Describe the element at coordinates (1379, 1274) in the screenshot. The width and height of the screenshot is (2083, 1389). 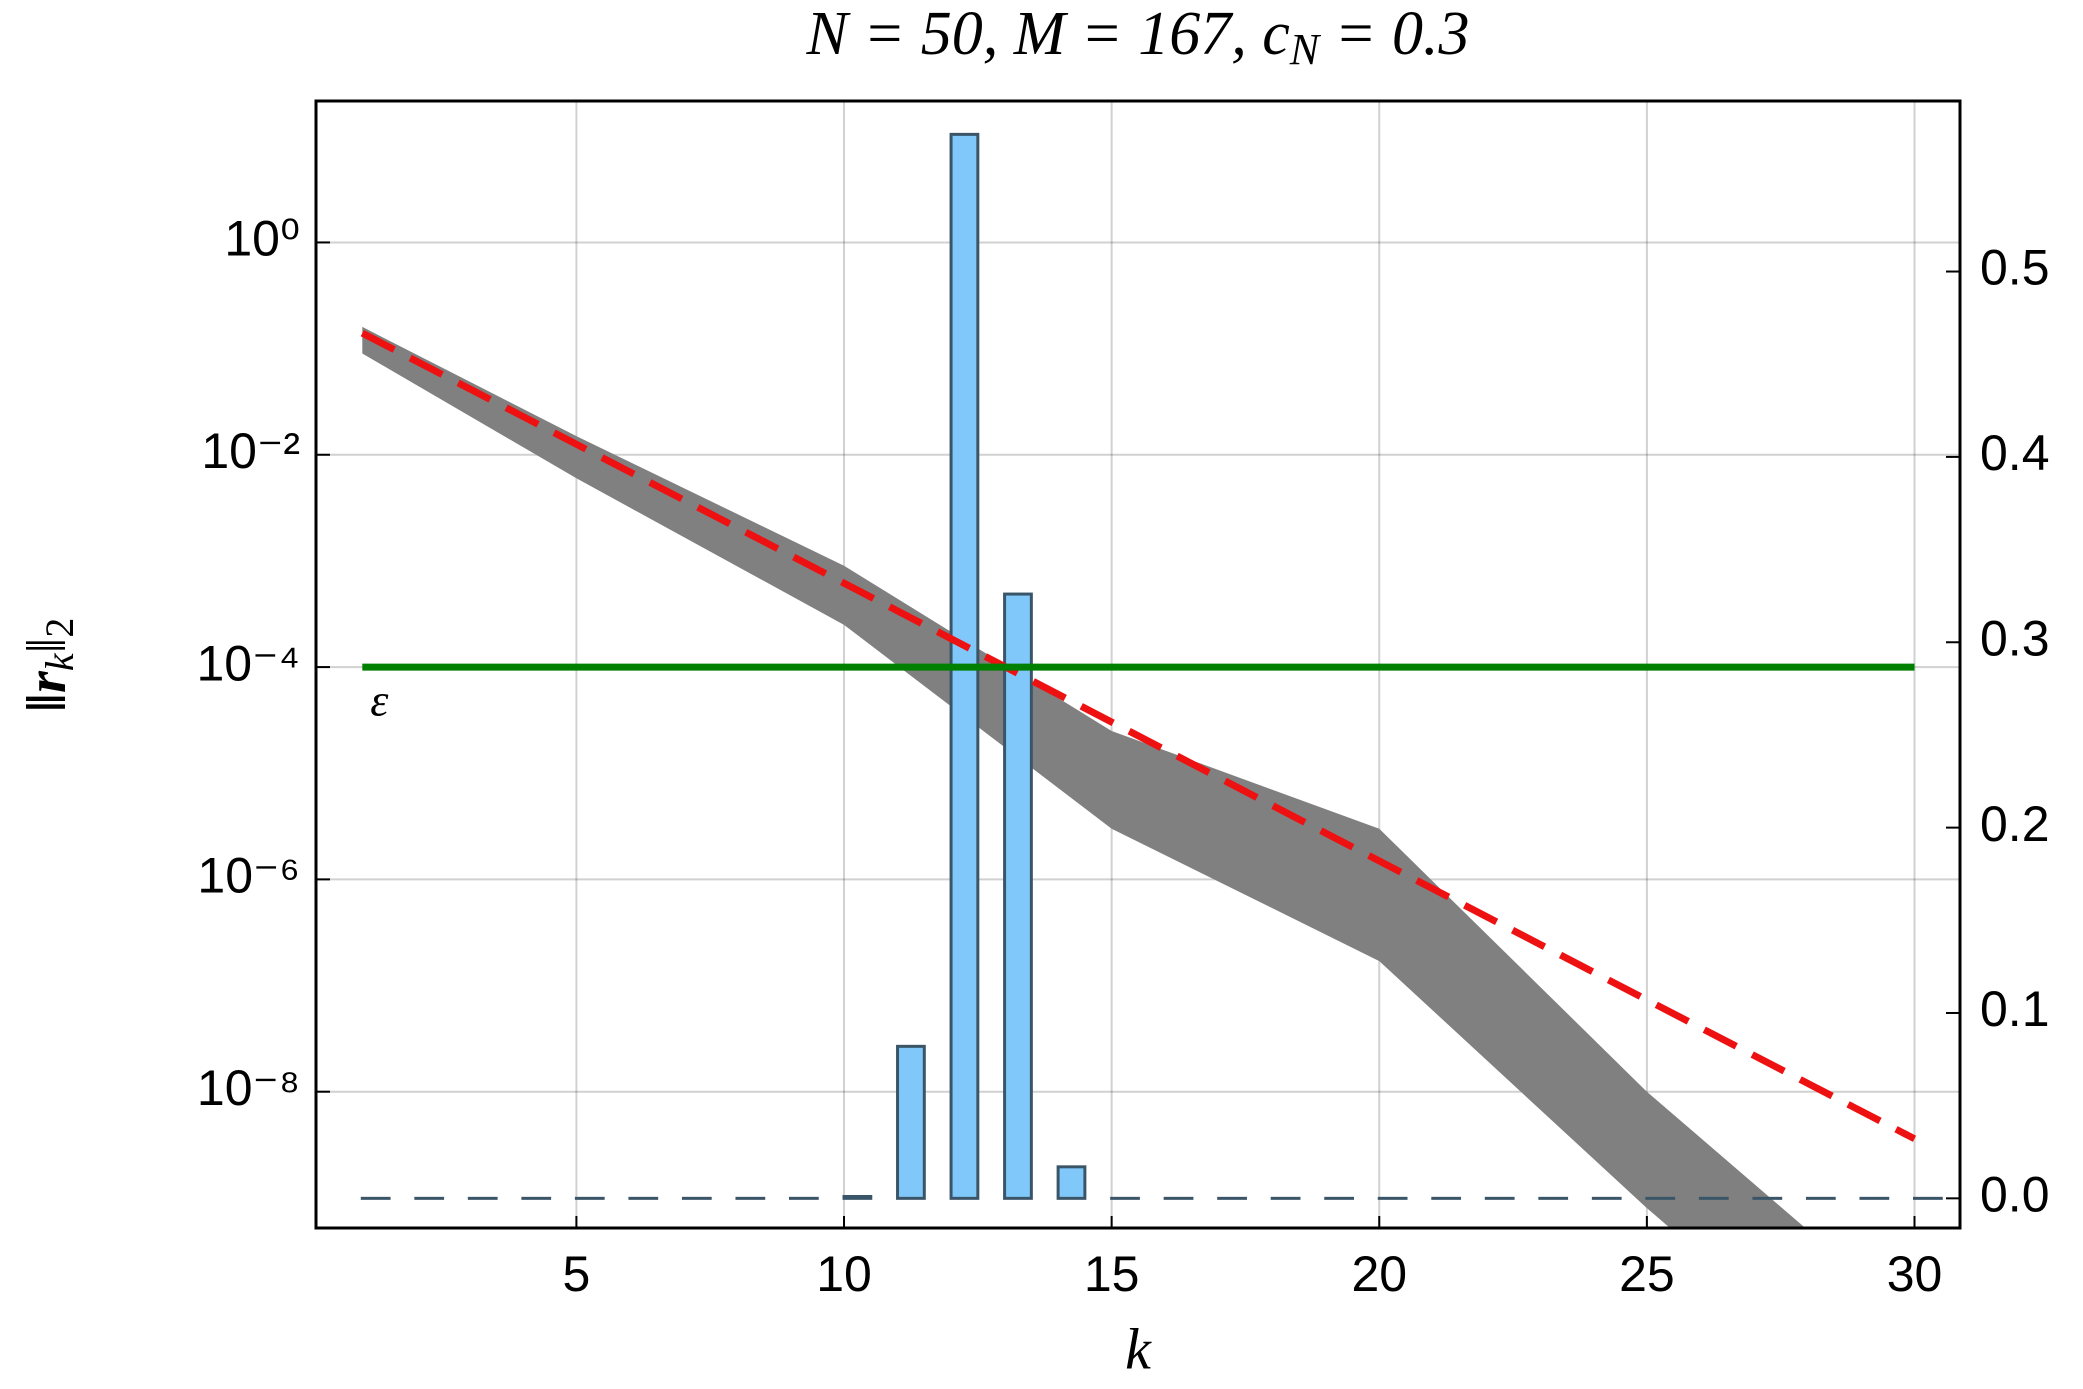
I see `x-tick-label: 20` at that location.